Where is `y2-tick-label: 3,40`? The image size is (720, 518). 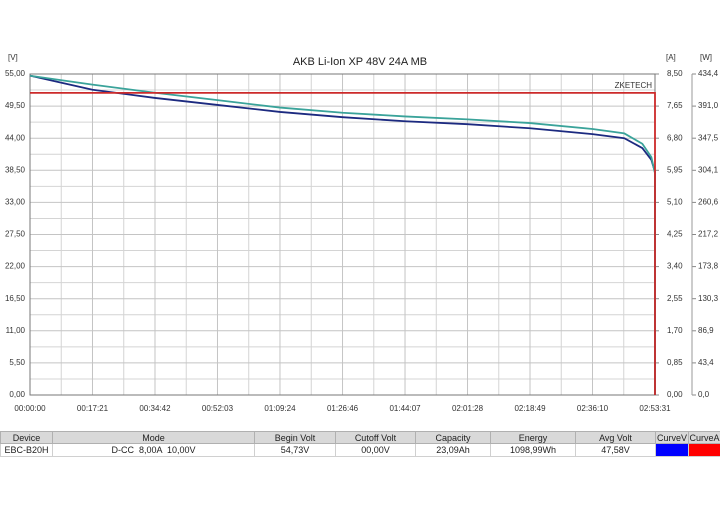 y2-tick-label: 3,40 is located at coordinates (675, 266).